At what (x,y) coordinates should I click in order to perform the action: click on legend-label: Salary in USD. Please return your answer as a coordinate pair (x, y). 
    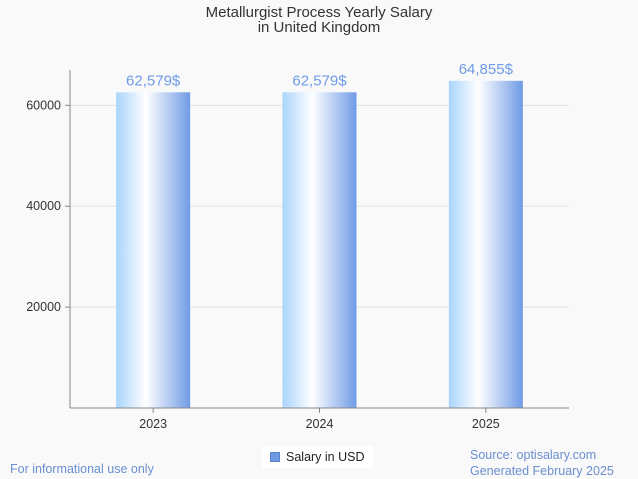
    Looking at the image, I should click on (325, 457).